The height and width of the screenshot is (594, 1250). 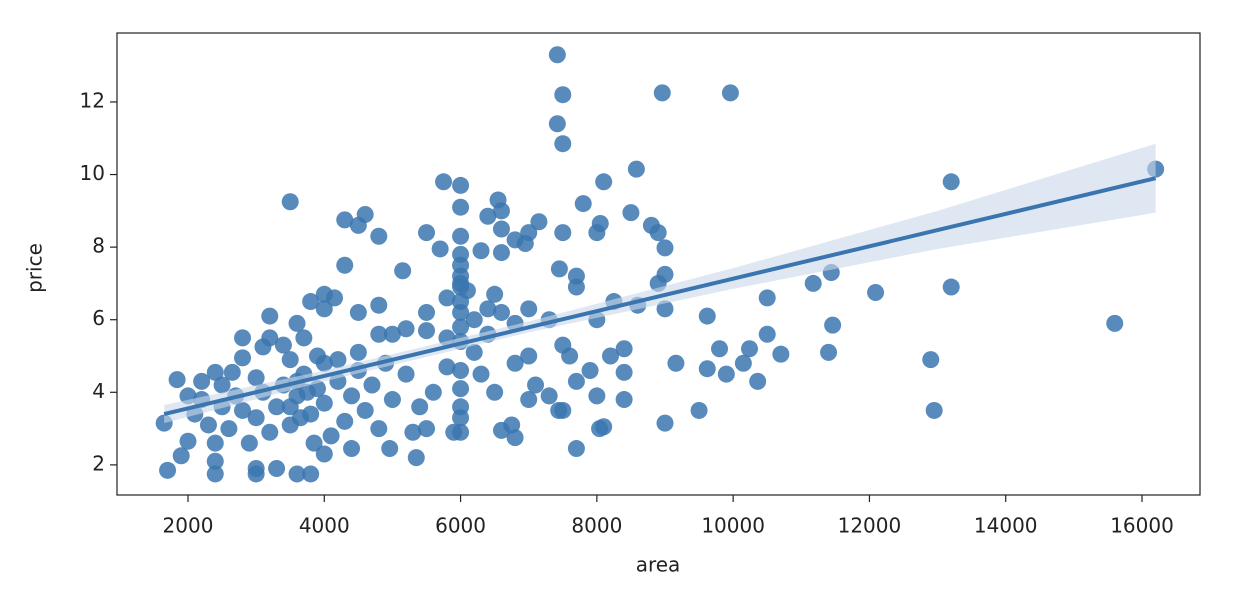 I want to click on x-tick-label: 8000, so click(x=596, y=526).